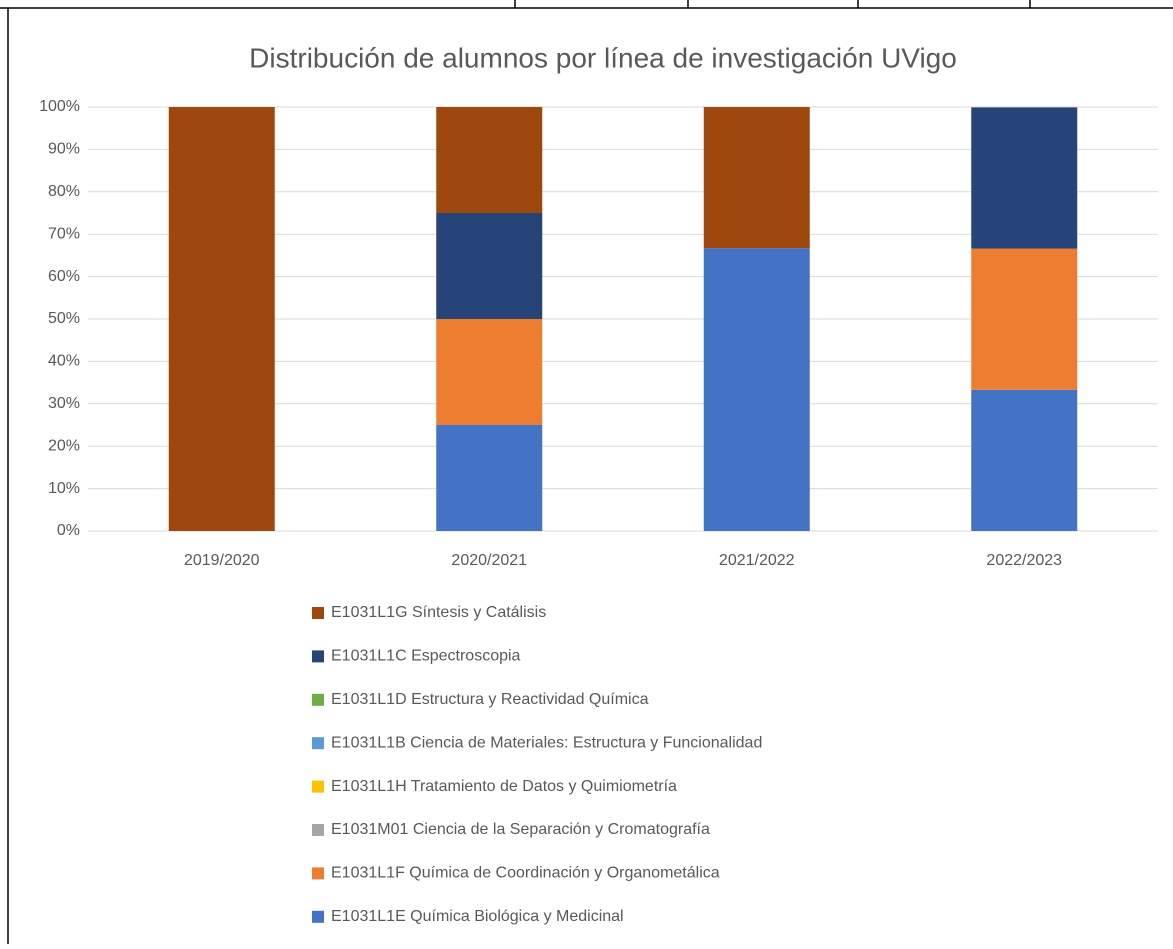 The image size is (1173, 949). Describe the element at coordinates (757, 560) in the screenshot. I see `x-tick-label: 2021/2022` at that location.